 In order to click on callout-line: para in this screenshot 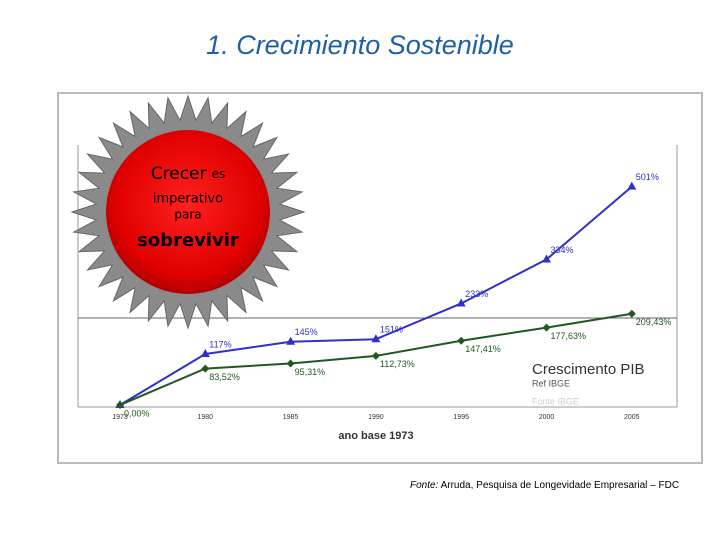, I will do `click(187, 215)`.